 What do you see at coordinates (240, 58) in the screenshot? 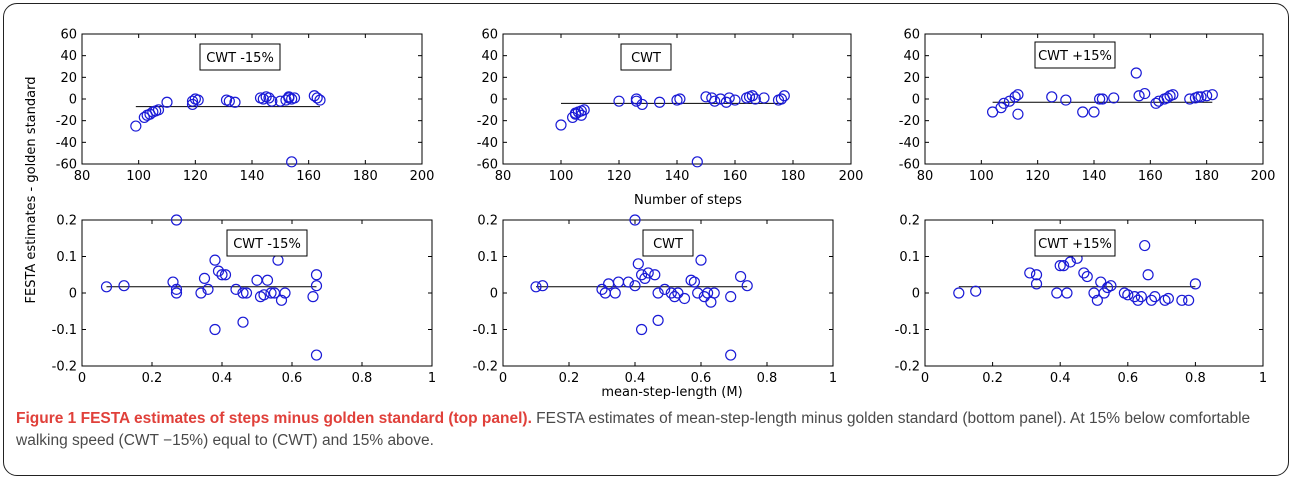
I see `annotation-label: CWT -15%` at bounding box center [240, 58].